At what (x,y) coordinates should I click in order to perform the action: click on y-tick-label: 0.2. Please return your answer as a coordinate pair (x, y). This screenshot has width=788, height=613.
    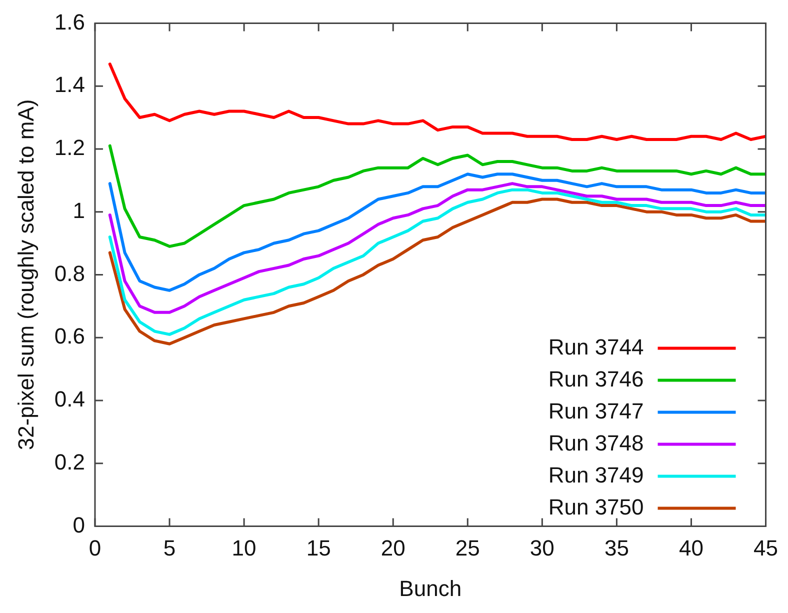
    Looking at the image, I should click on (69, 461).